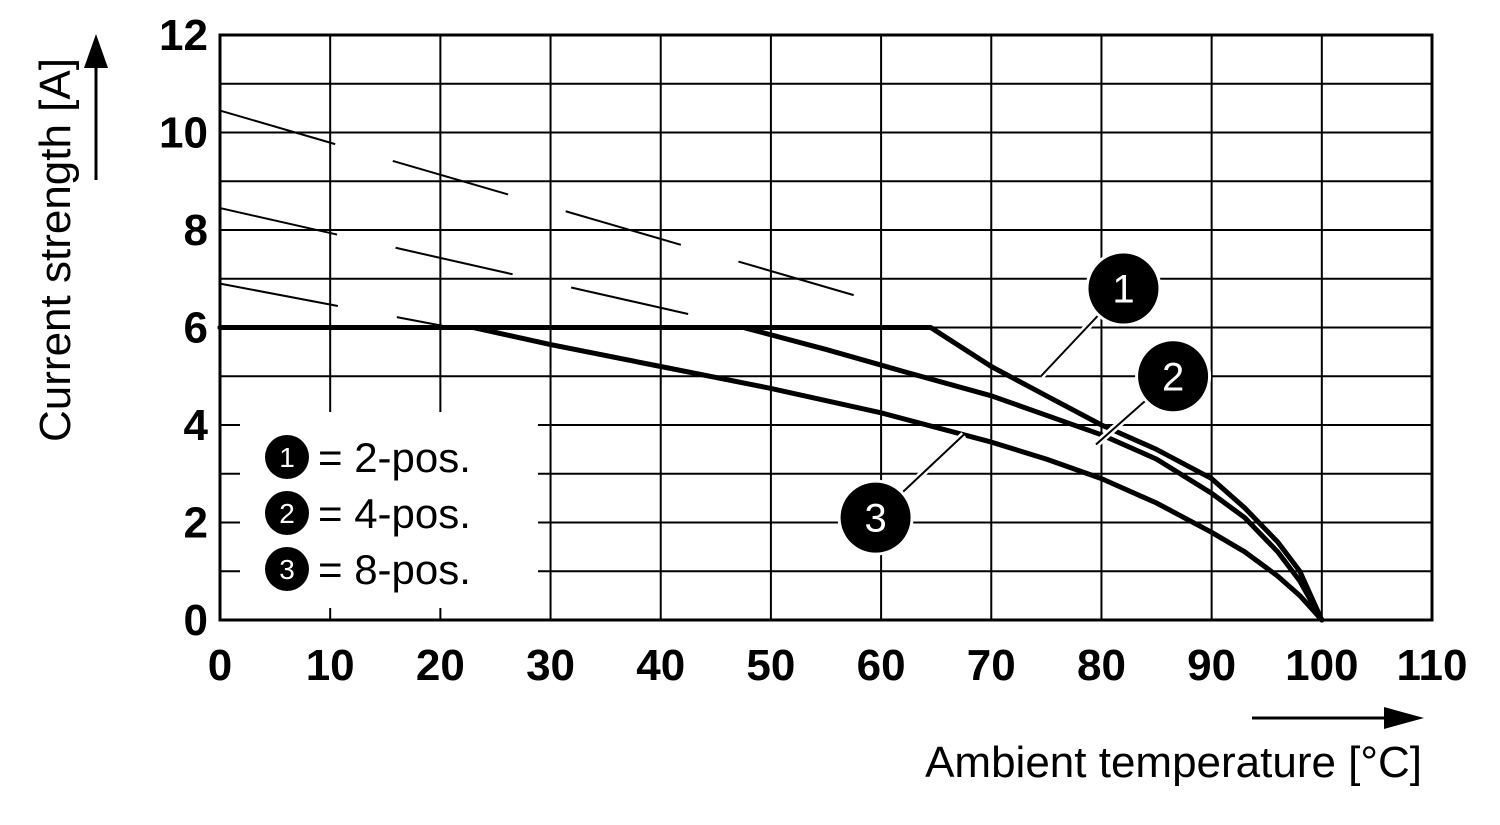 The height and width of the screenshot is (825, 1500). What do you see at coordinates (394, 569) in the screenshot?
I see `legend-entry-text: = 8-pos.` at bounding box center [394, 569].